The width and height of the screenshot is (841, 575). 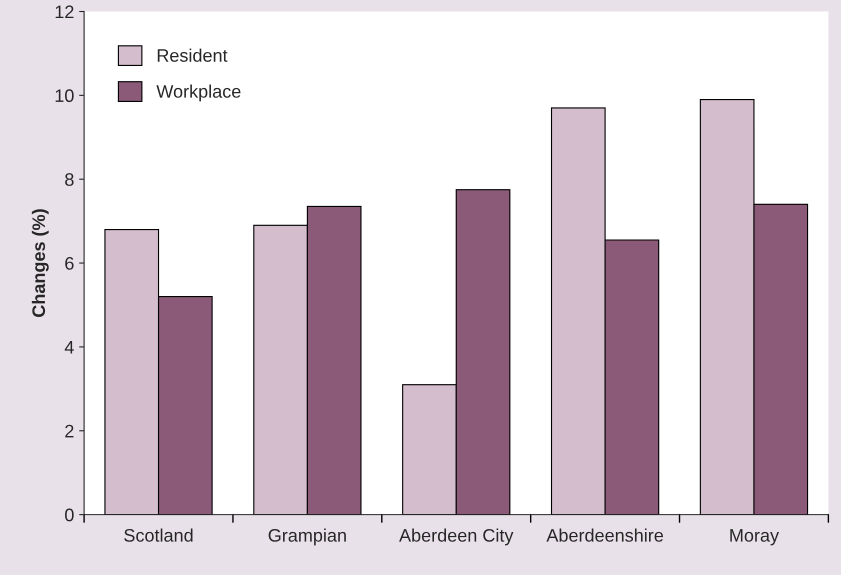 What do you see at coordinates (65, 11) in the screenshot?
I see `y-tick-label: 12` at bounding box center [65, 11].